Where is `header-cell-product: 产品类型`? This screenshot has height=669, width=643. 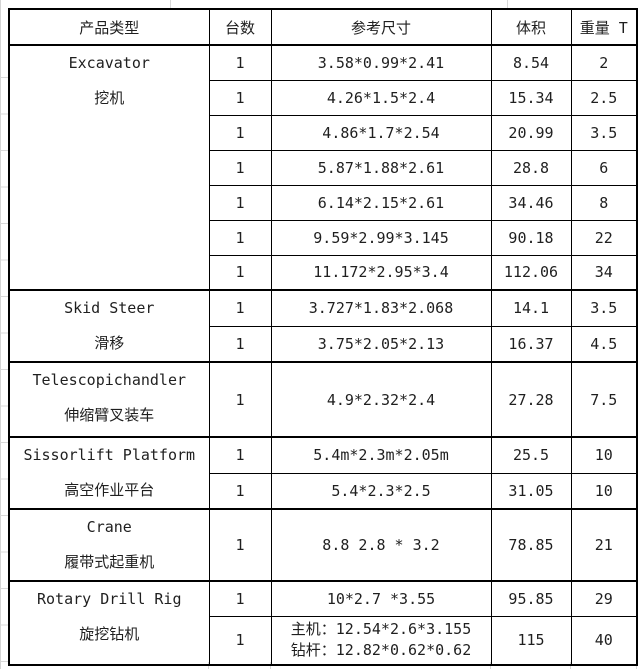
header-cell-product: 产品类型 is located at coordinates (109, 27).